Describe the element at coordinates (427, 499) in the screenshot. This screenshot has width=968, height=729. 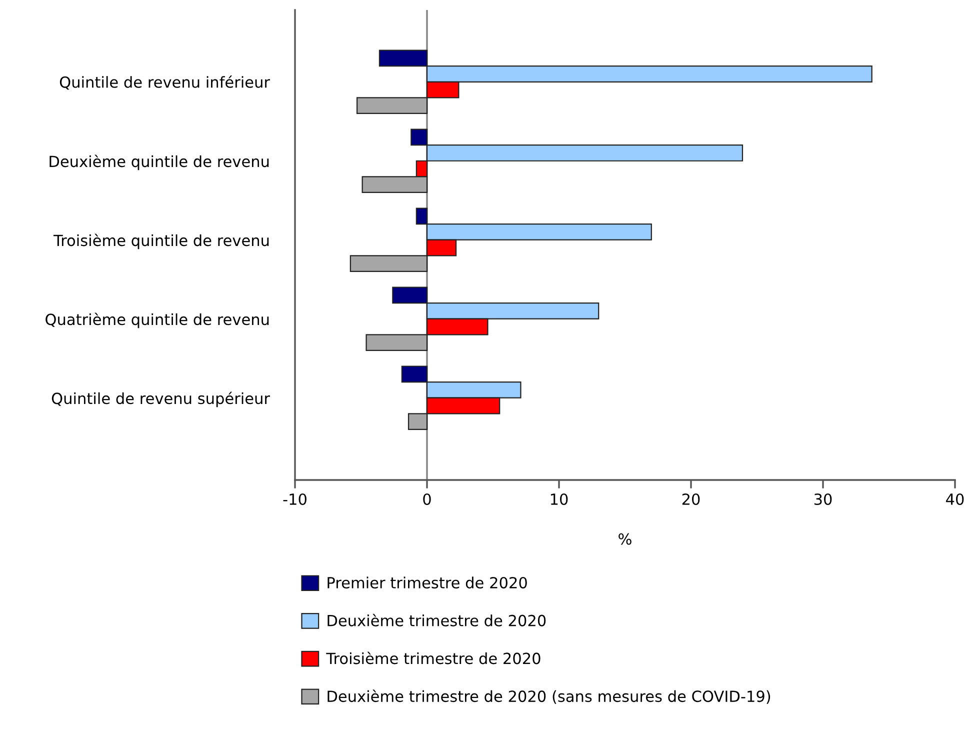
I see `x-tick-label: 0` at that location.